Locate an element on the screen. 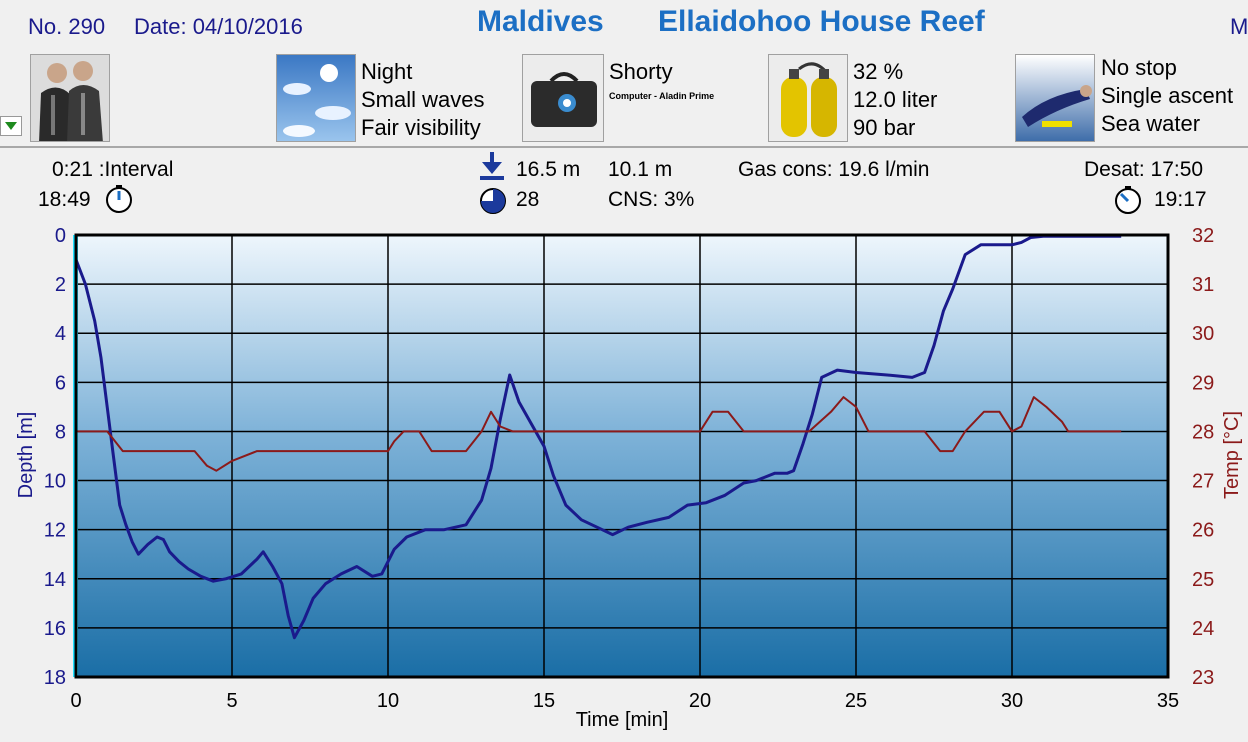 Image resolution: width=1248 pixels, height=742 pixels. x-tick-label: 0 is located at coordinates (75, 701).